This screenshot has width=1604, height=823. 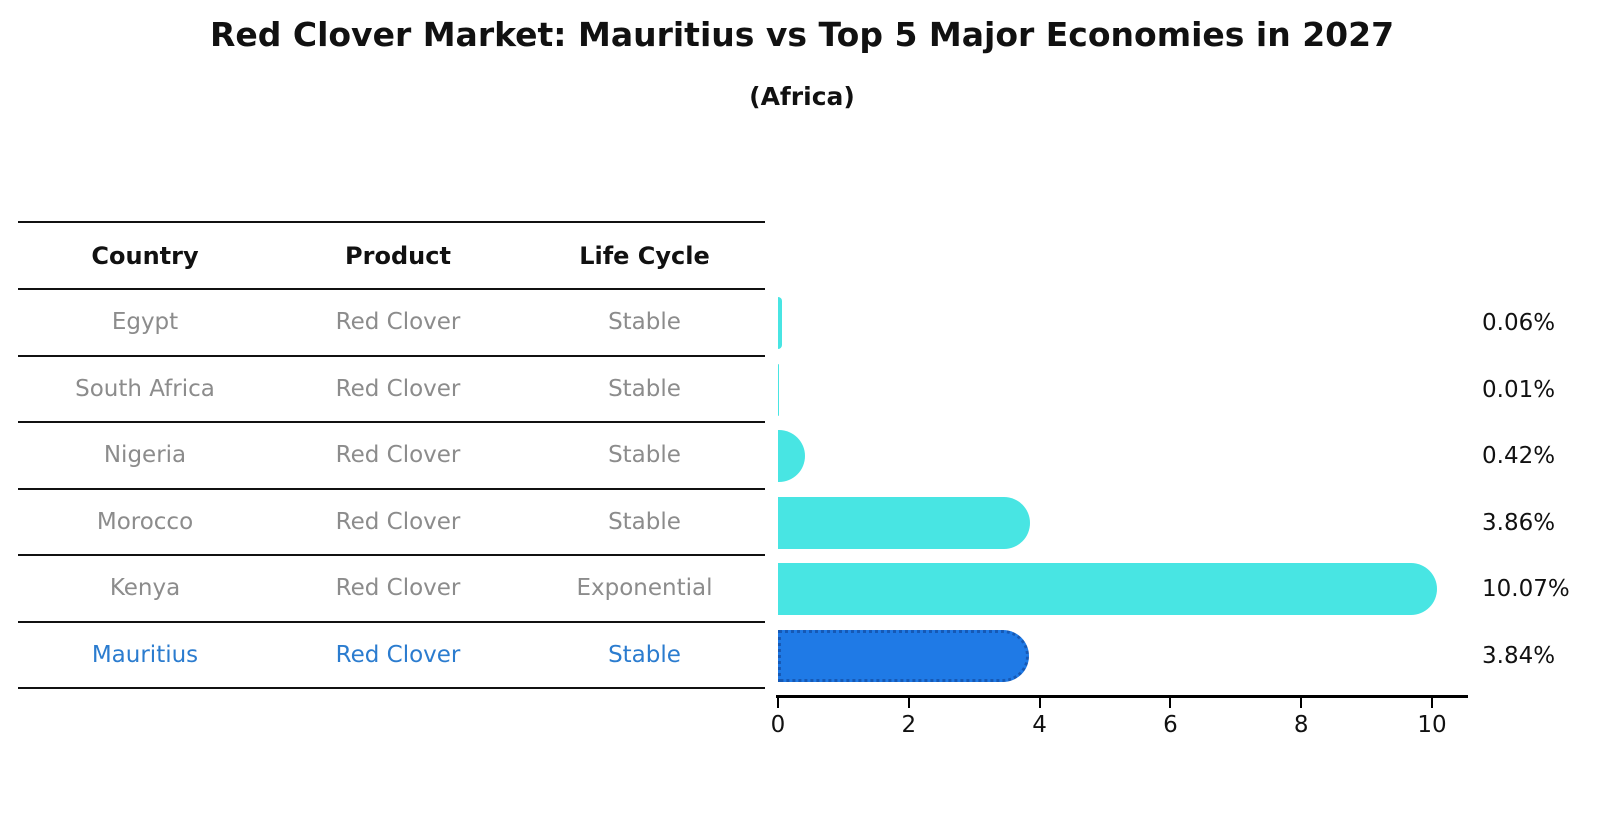 I want to click on bar-morocco, so click(x=904, y=523).